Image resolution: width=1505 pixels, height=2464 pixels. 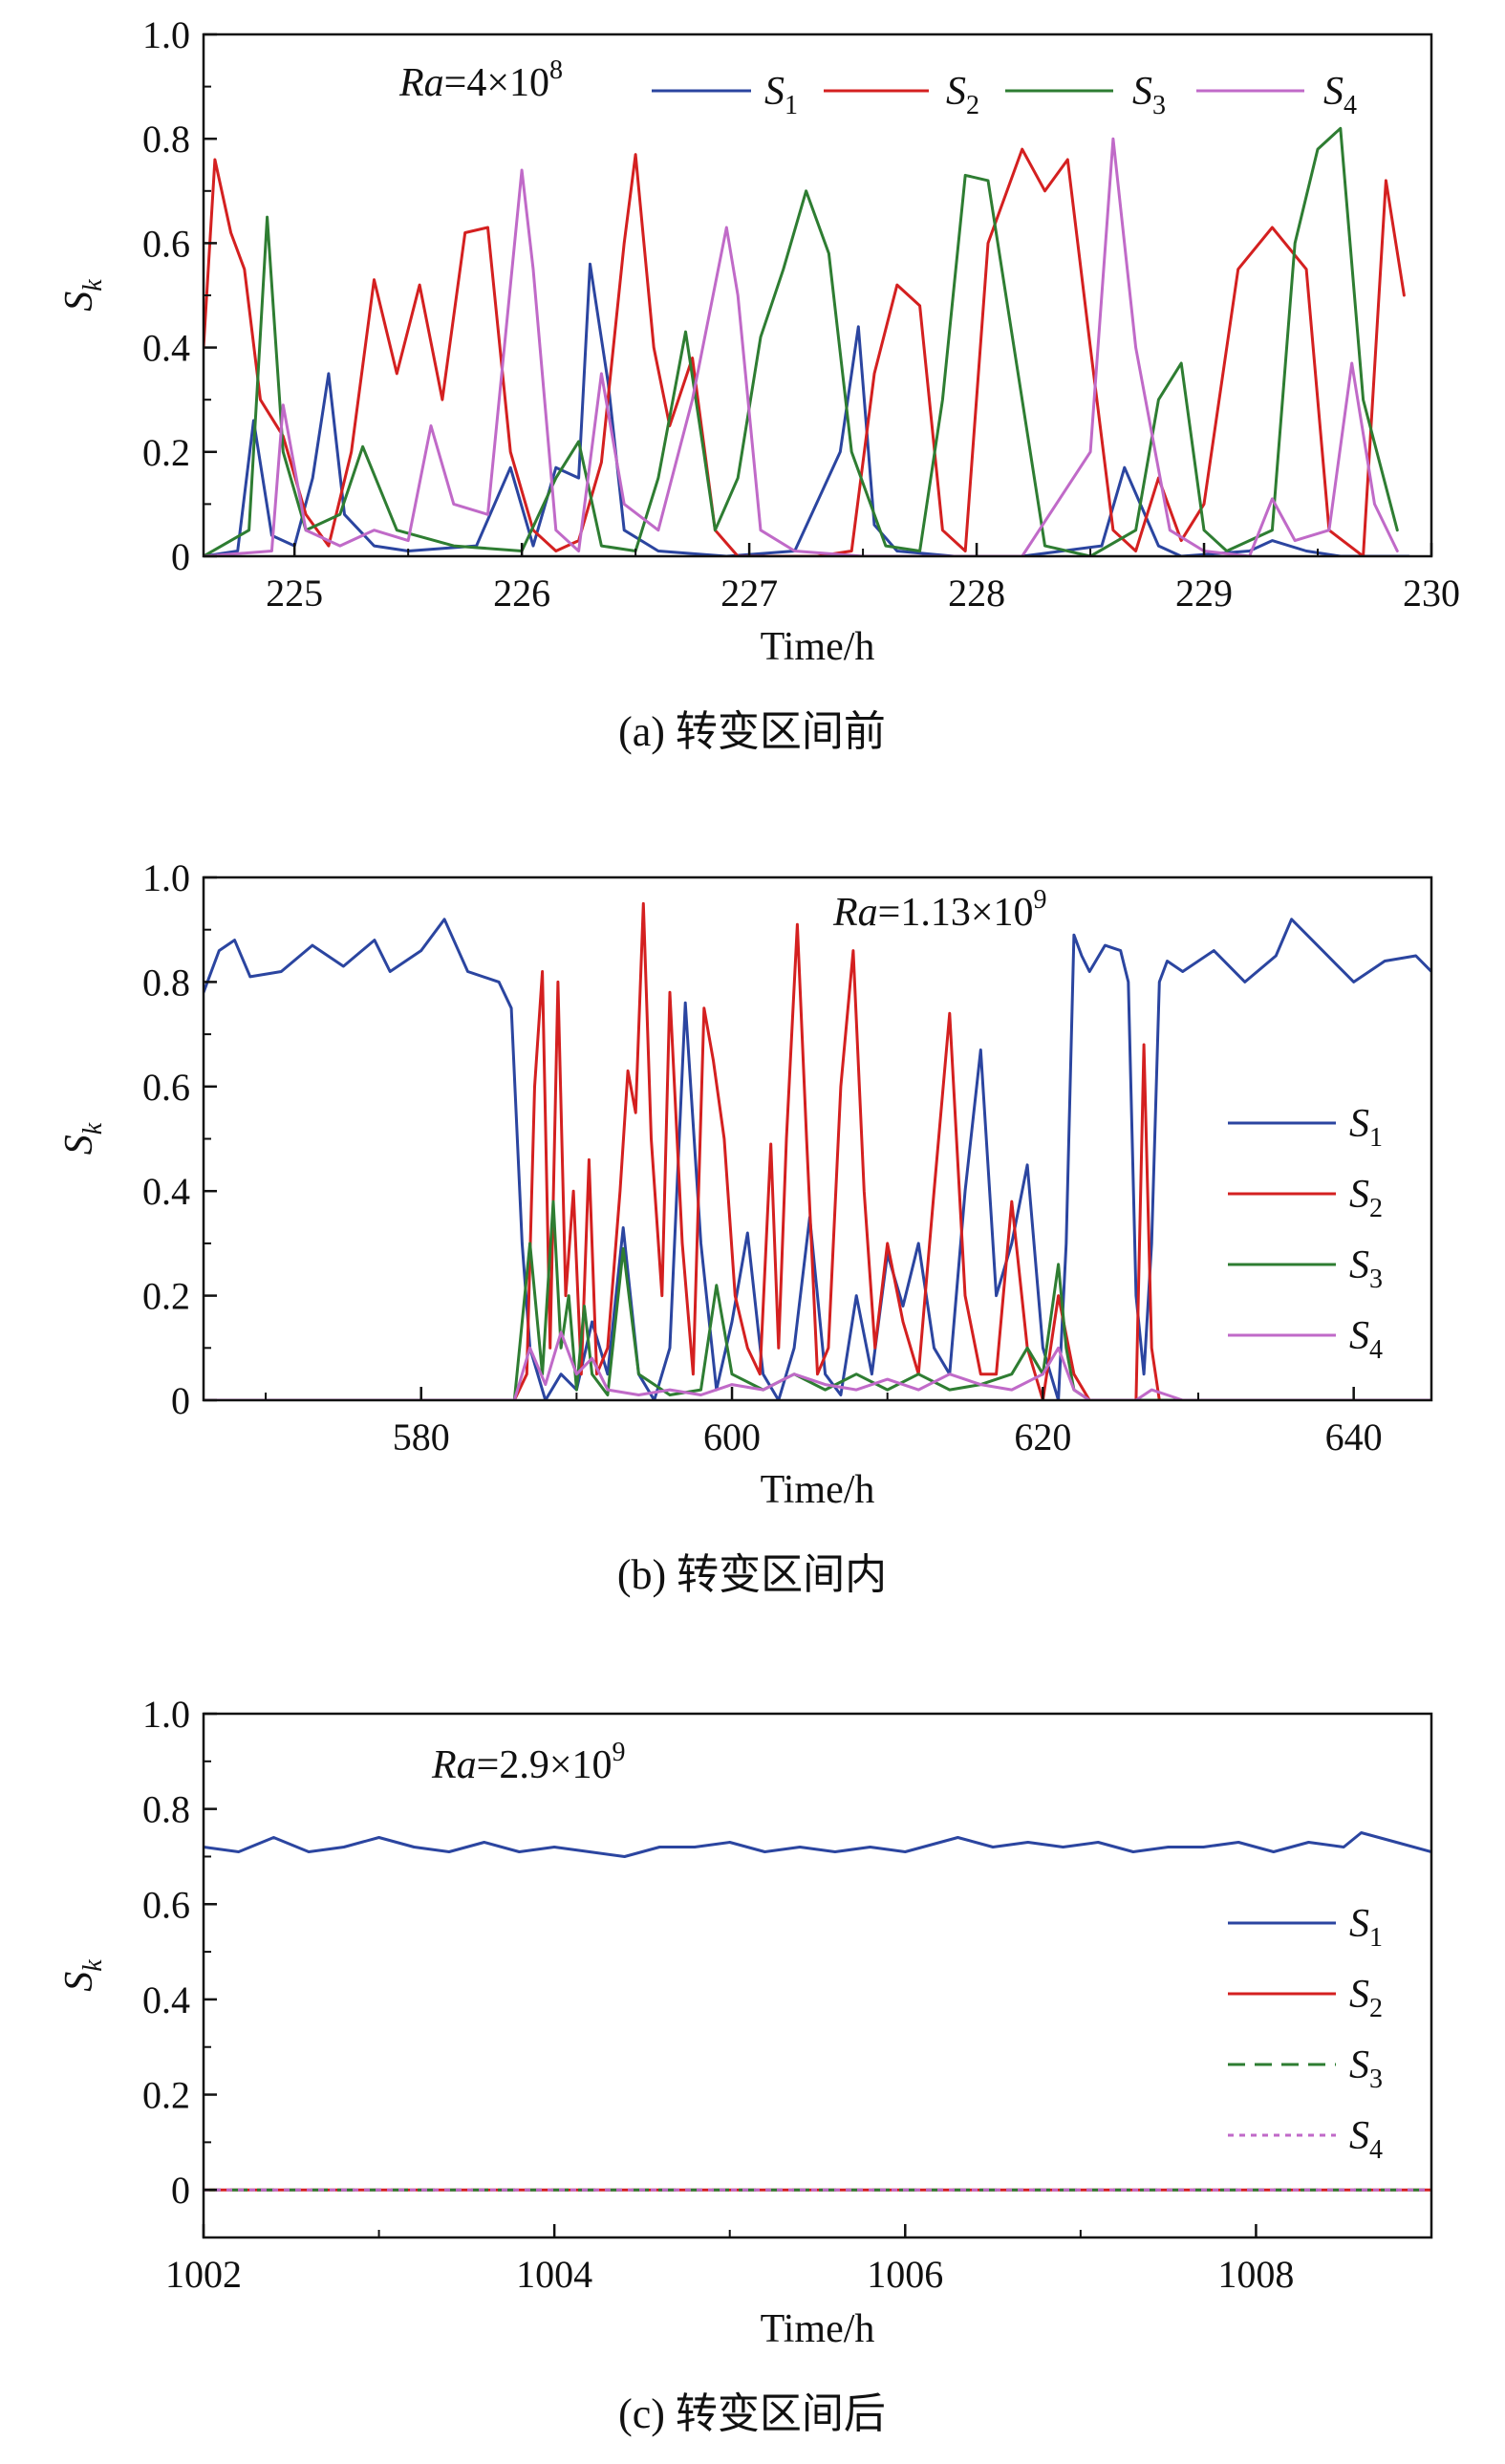 I want to click on rayleigh-annotation: Ra=1.13×109, so click(x=940, y=910).